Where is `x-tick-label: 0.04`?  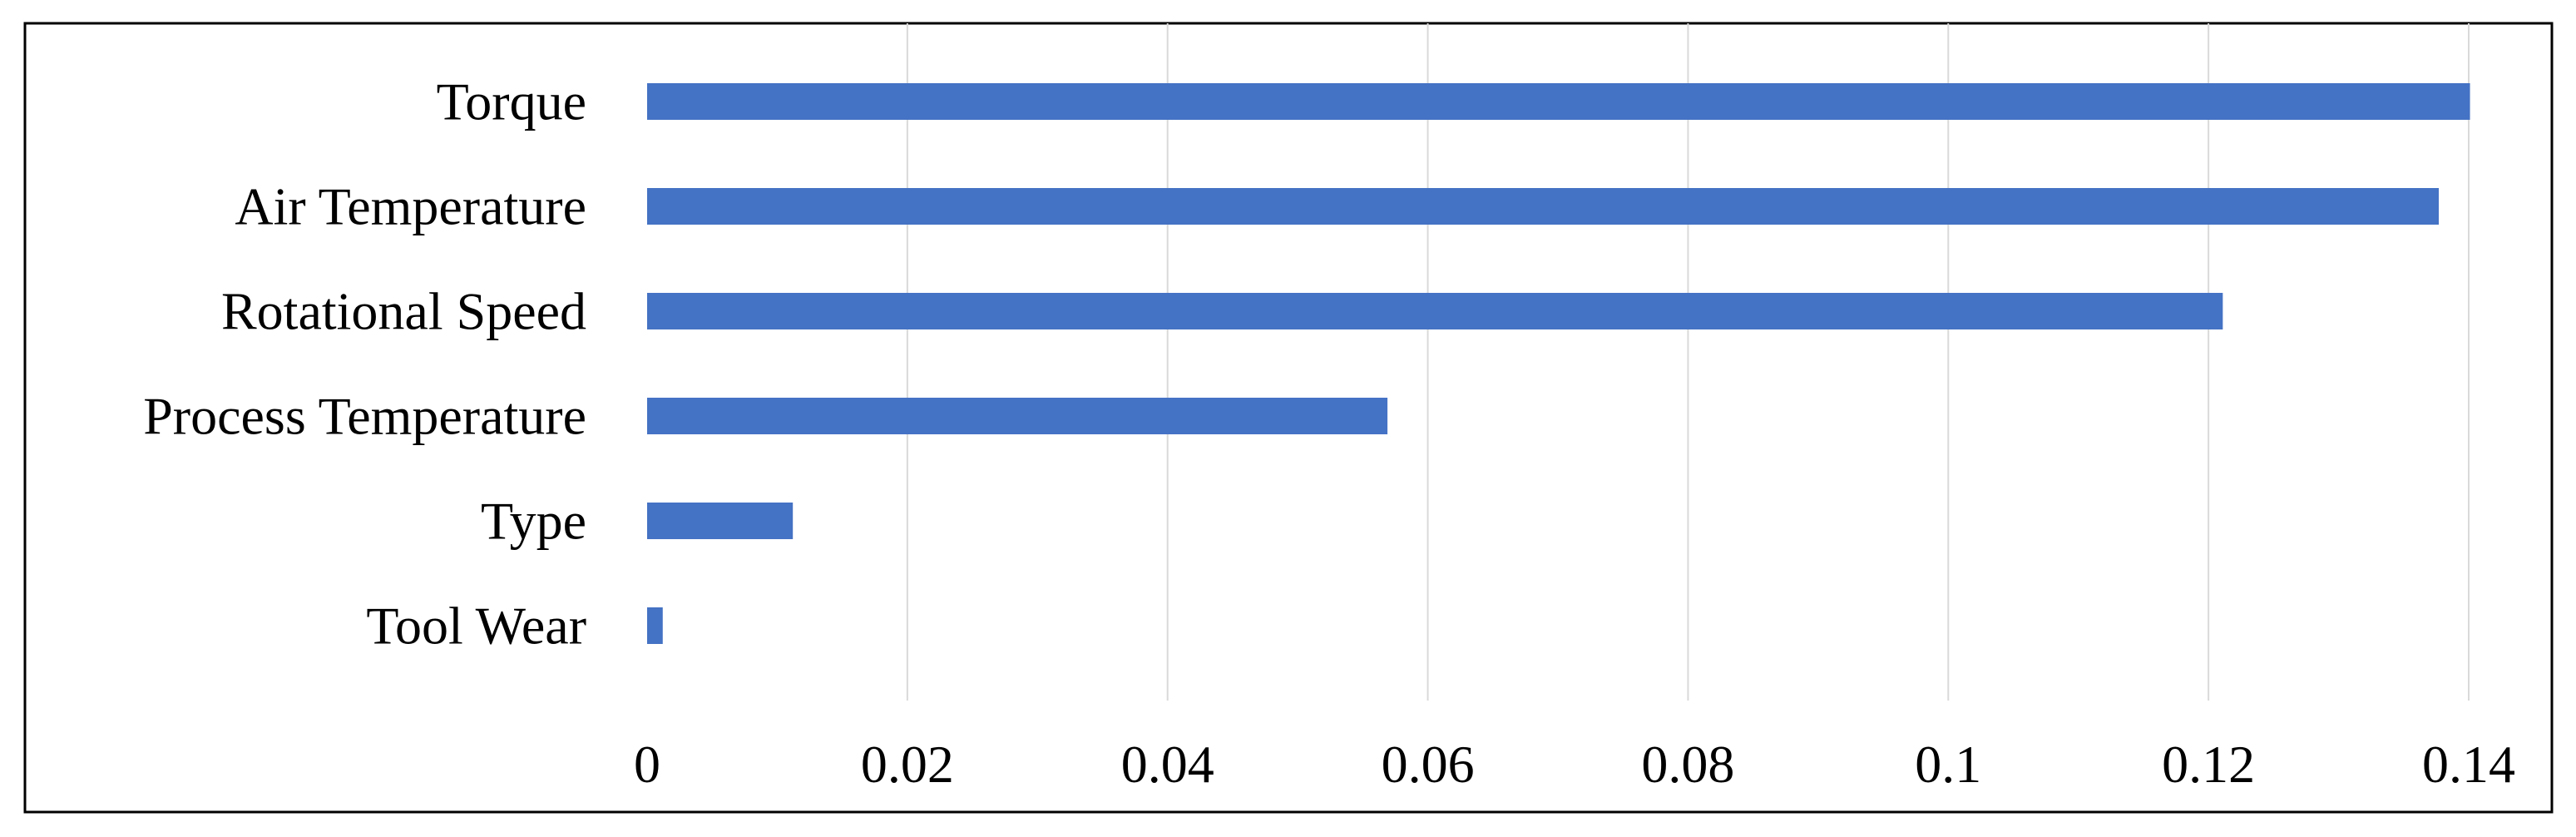
x-tick-label: 0.04 is located at coordinates (1167, 764).